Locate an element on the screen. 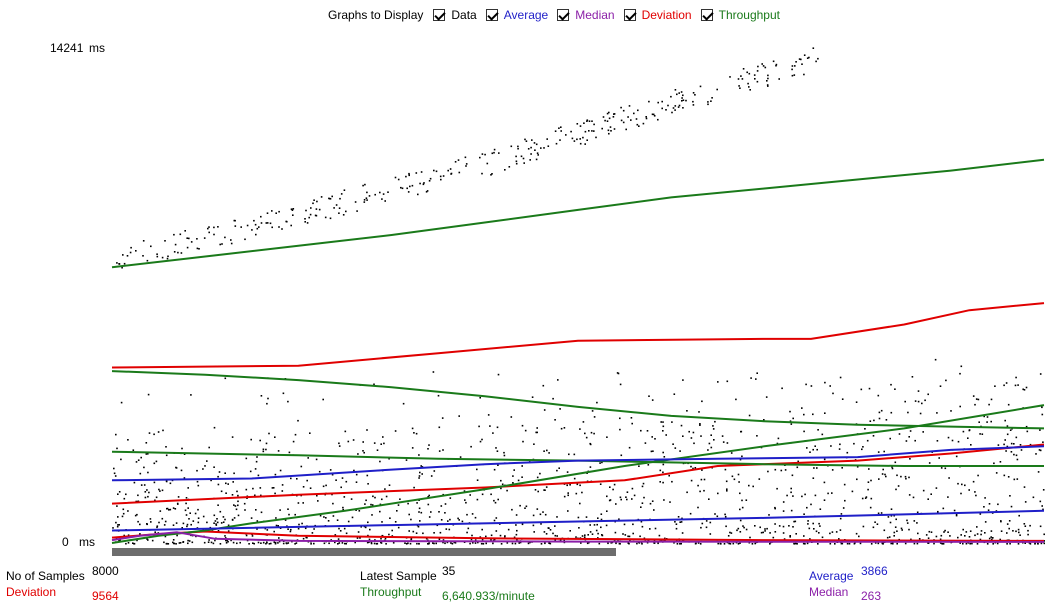 The width and height of the screenshot is (1045, 605). deviation-checkbox-icon is located at coordinates (629, 15).